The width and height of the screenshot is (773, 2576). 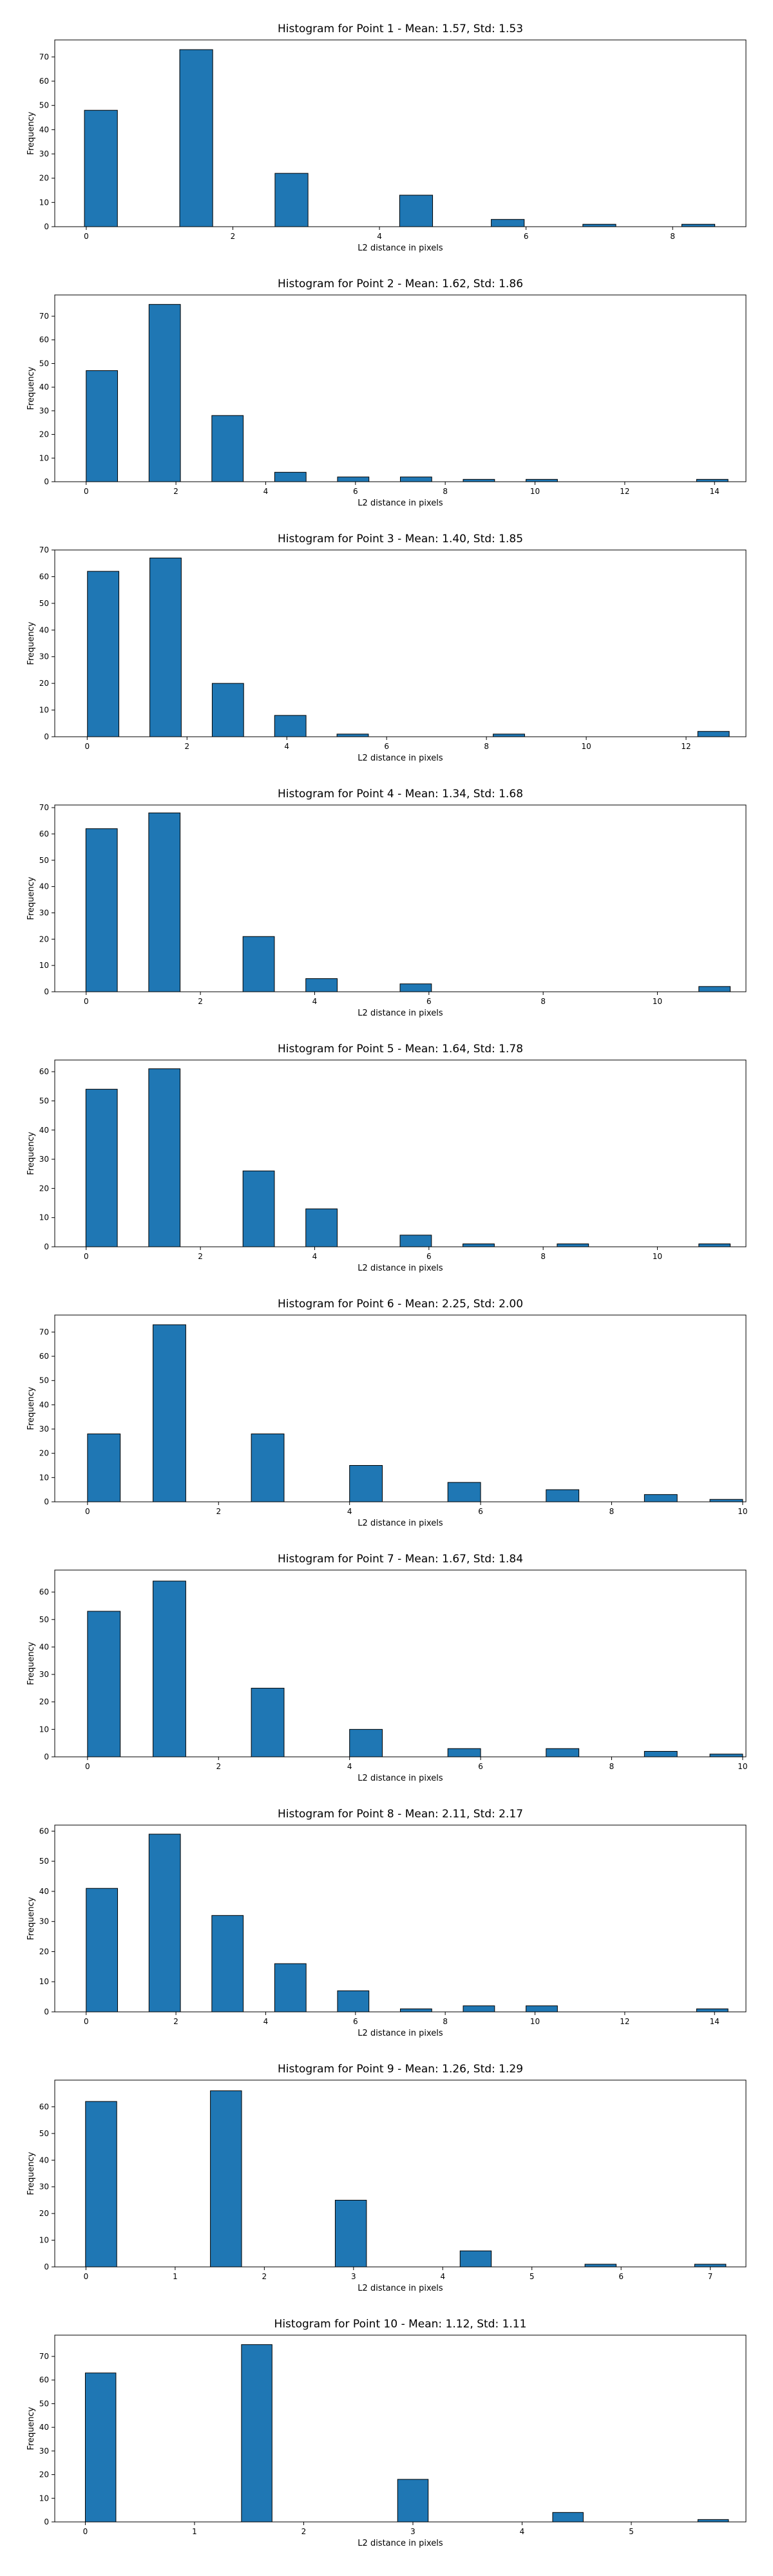 What do you see at coordinates (586, 747) in the screenshot?
I see `x-tick-label: 10` at bounding box center [586, 747].